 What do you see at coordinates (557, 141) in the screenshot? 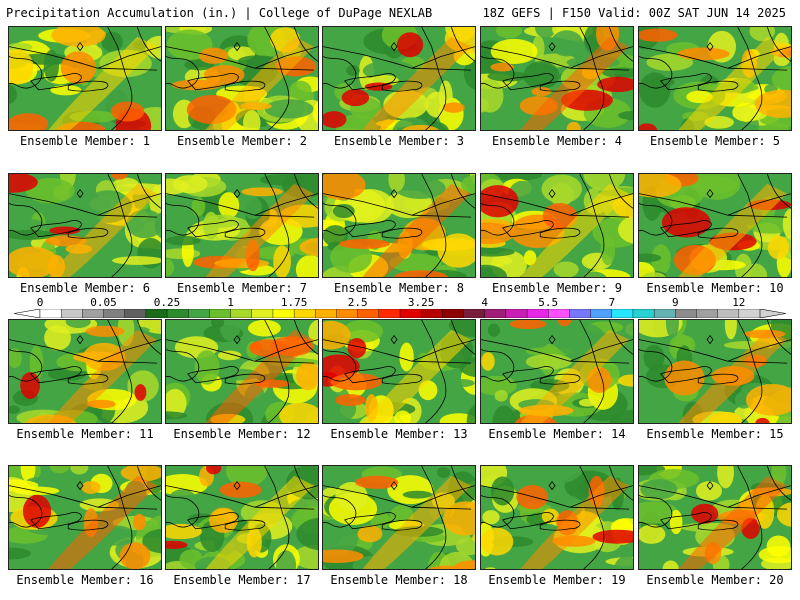
I see `ensemble-member-label: Ensemble Member: 4` at bounding box center [557, 141].